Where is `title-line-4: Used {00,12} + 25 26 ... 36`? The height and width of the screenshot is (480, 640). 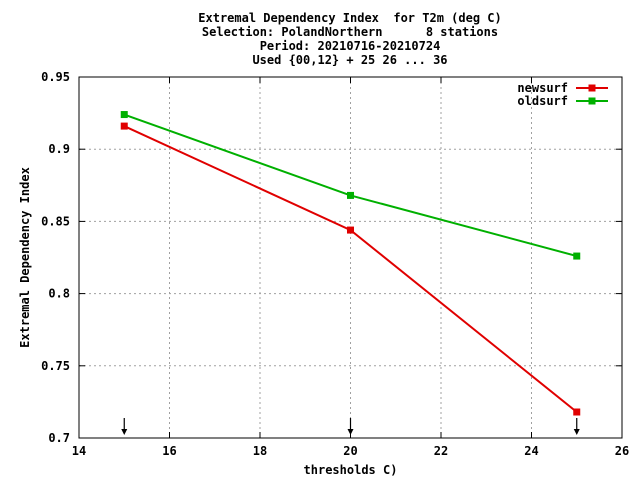 title-line-4: Used {00,12} + 25 26 ... 36 is located at coordinates (349, 60).